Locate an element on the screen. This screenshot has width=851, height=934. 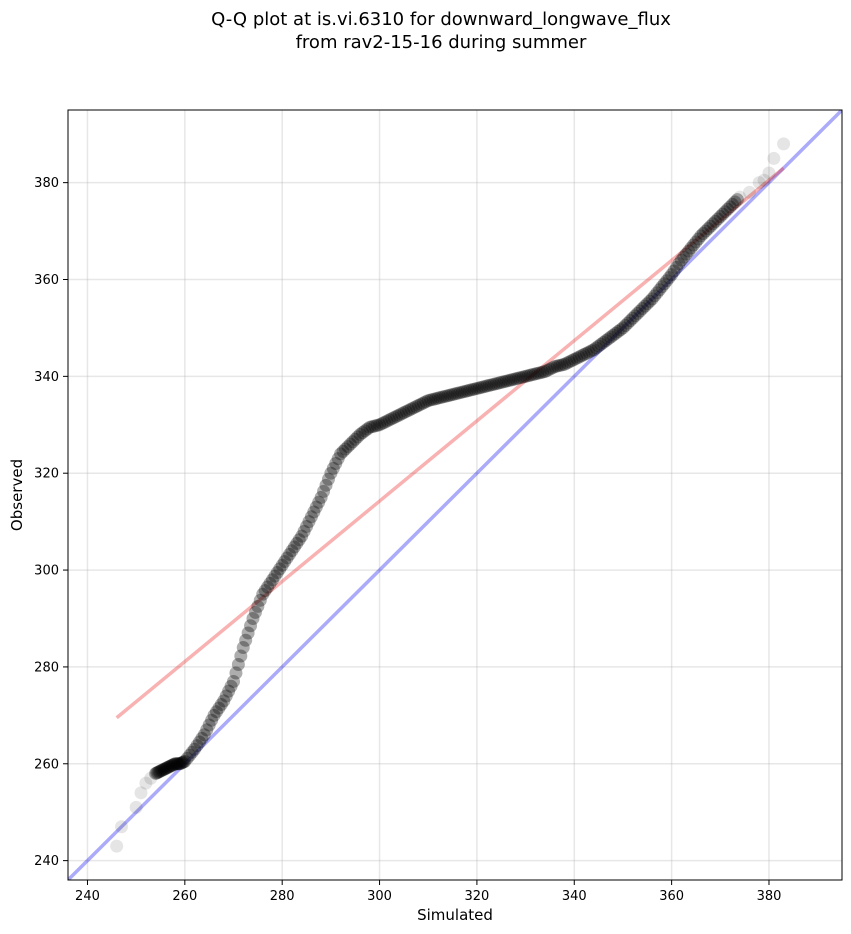
y-tick-label: 380 is located at coordinates (46, 183).